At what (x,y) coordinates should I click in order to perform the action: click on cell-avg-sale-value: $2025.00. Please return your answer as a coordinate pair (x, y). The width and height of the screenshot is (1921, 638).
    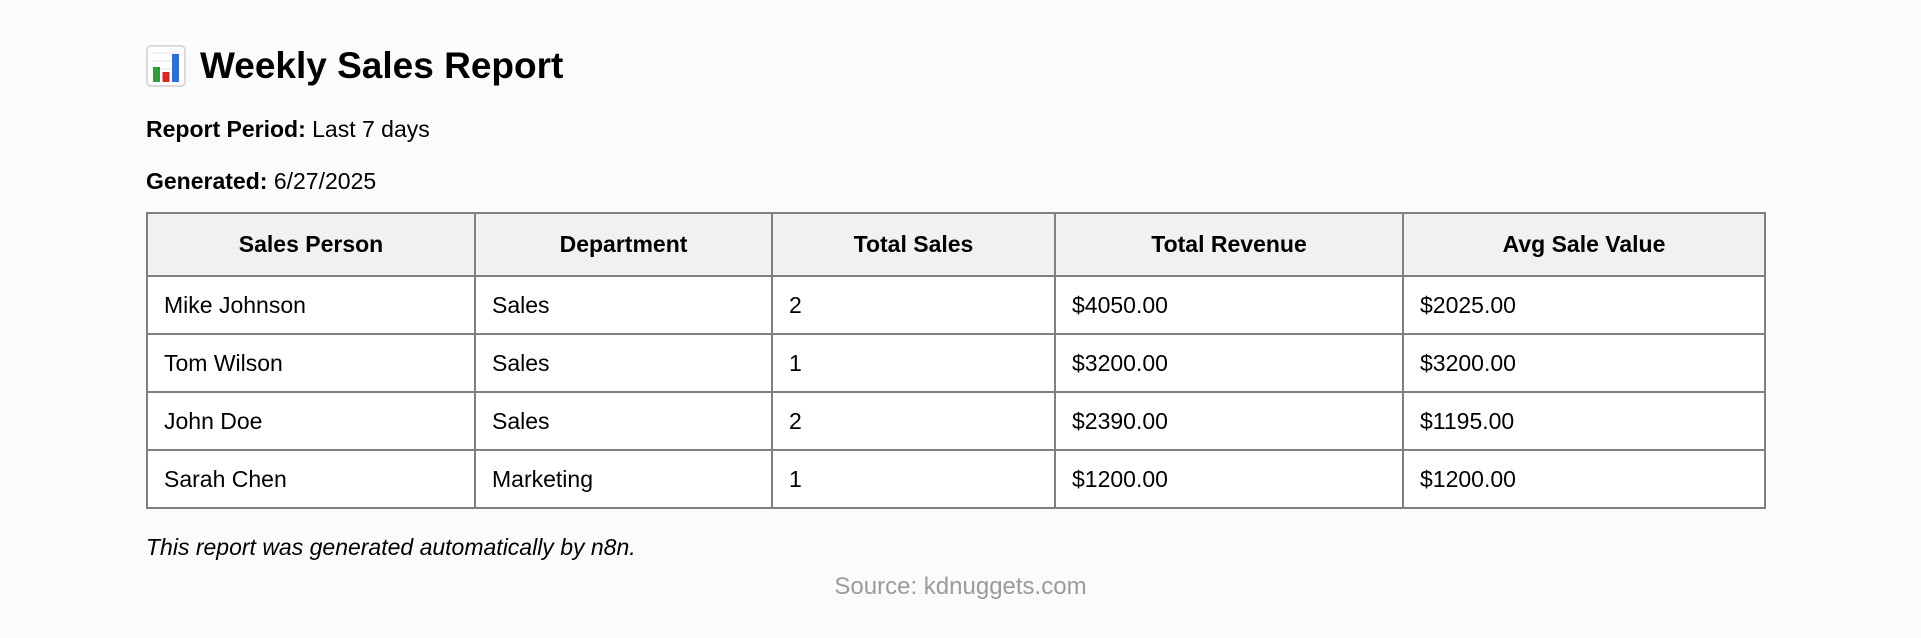
    Looking at the image, I should click on (1584, 305).